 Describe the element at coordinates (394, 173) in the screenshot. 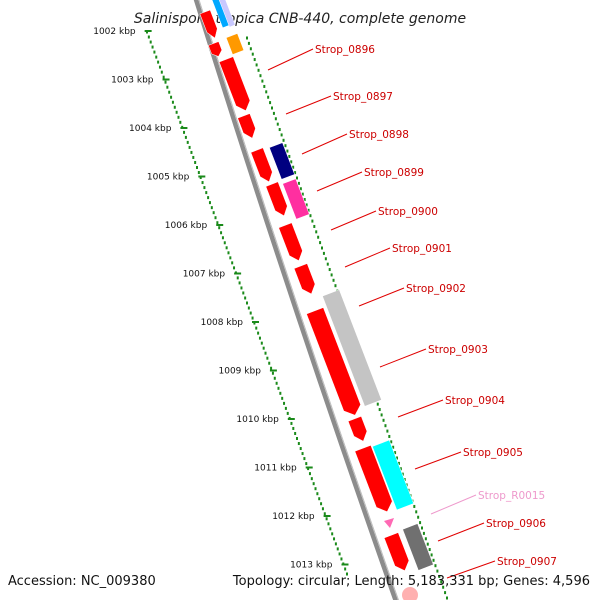

I see `gene-label: Strop_0899` at that location.